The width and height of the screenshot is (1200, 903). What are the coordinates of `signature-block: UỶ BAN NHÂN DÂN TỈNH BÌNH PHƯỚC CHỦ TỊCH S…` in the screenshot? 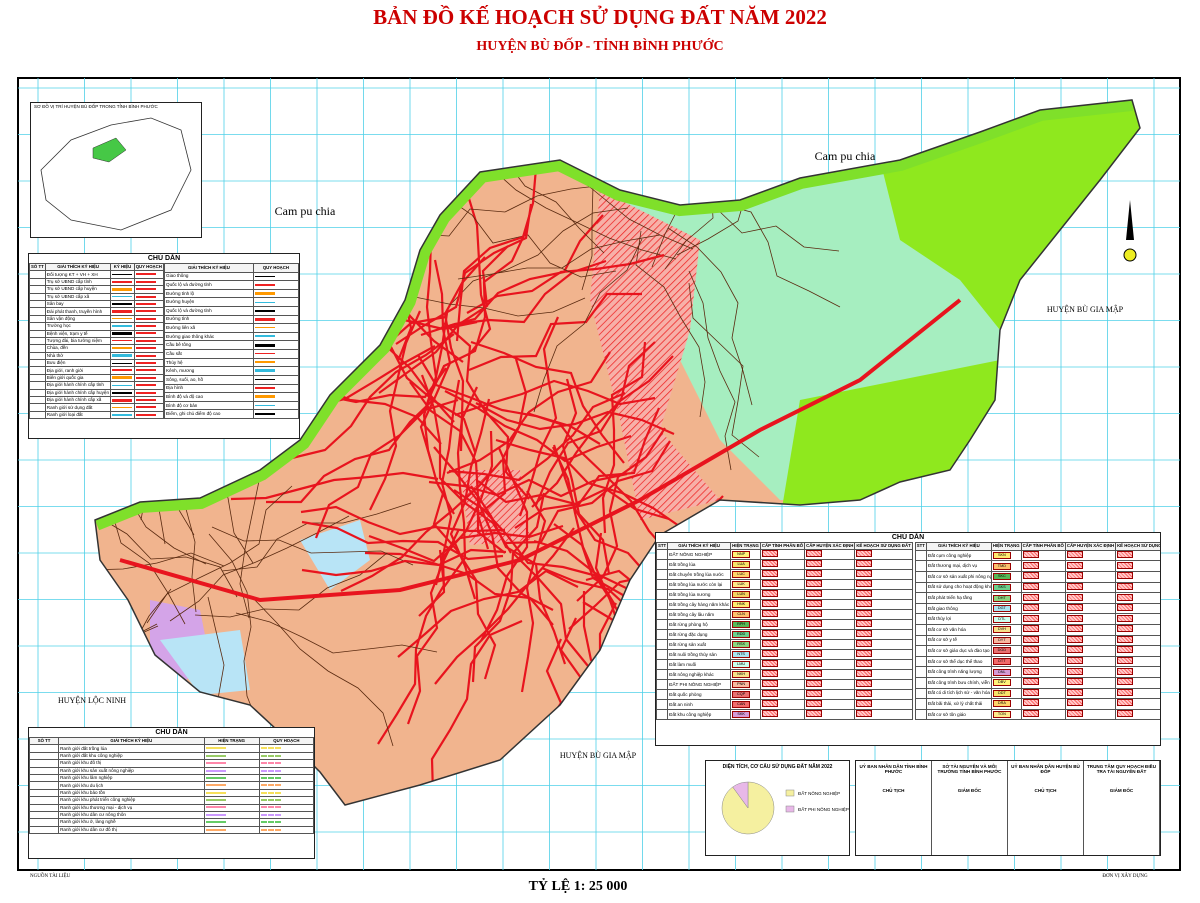 It's located at (1008, 808).